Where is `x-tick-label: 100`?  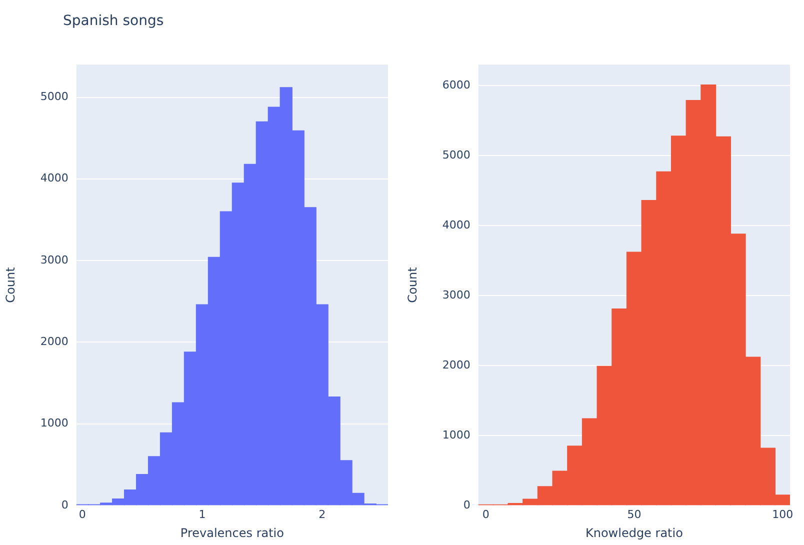
x-tick-label: 100 is located at coordinates (783, 514).